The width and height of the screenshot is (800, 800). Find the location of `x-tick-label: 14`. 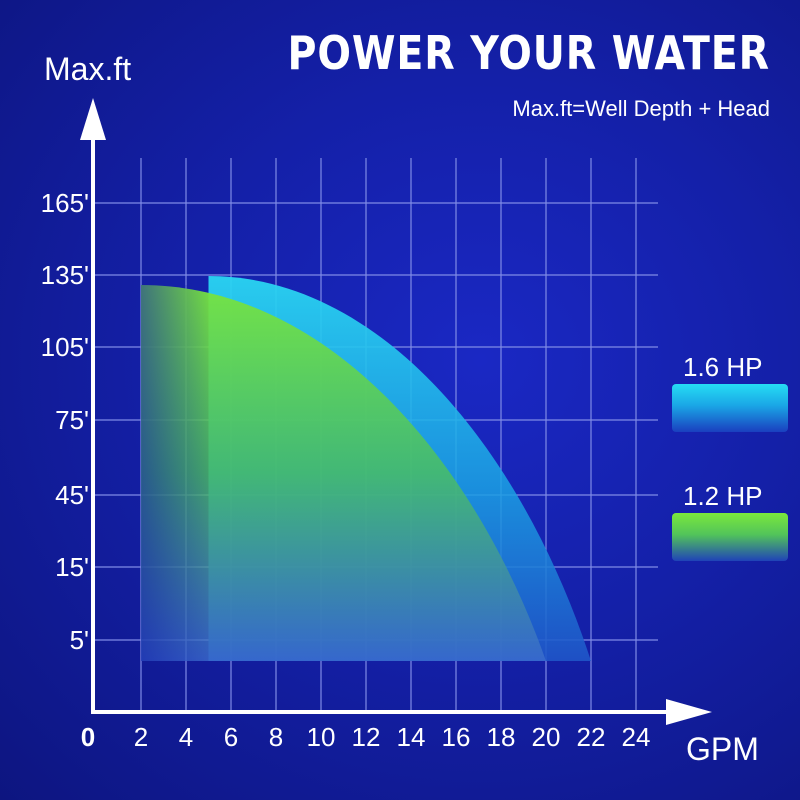

x-tick-label: 14 is located at coordinates (411, 737).